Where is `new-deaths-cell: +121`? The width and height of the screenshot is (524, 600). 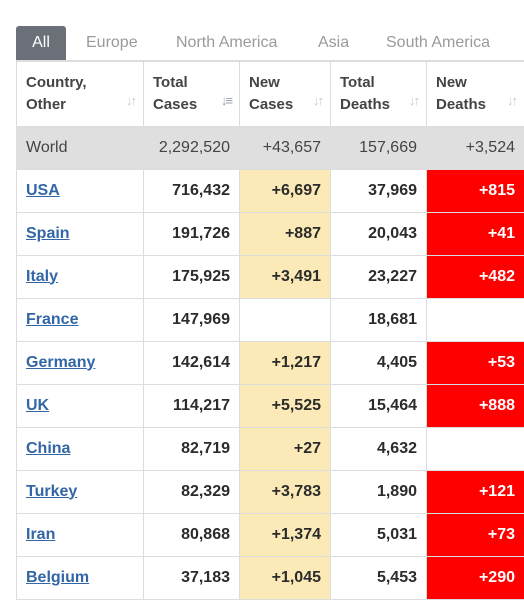 new-deaths-cell: +121 is located at coordinates (475, 491).